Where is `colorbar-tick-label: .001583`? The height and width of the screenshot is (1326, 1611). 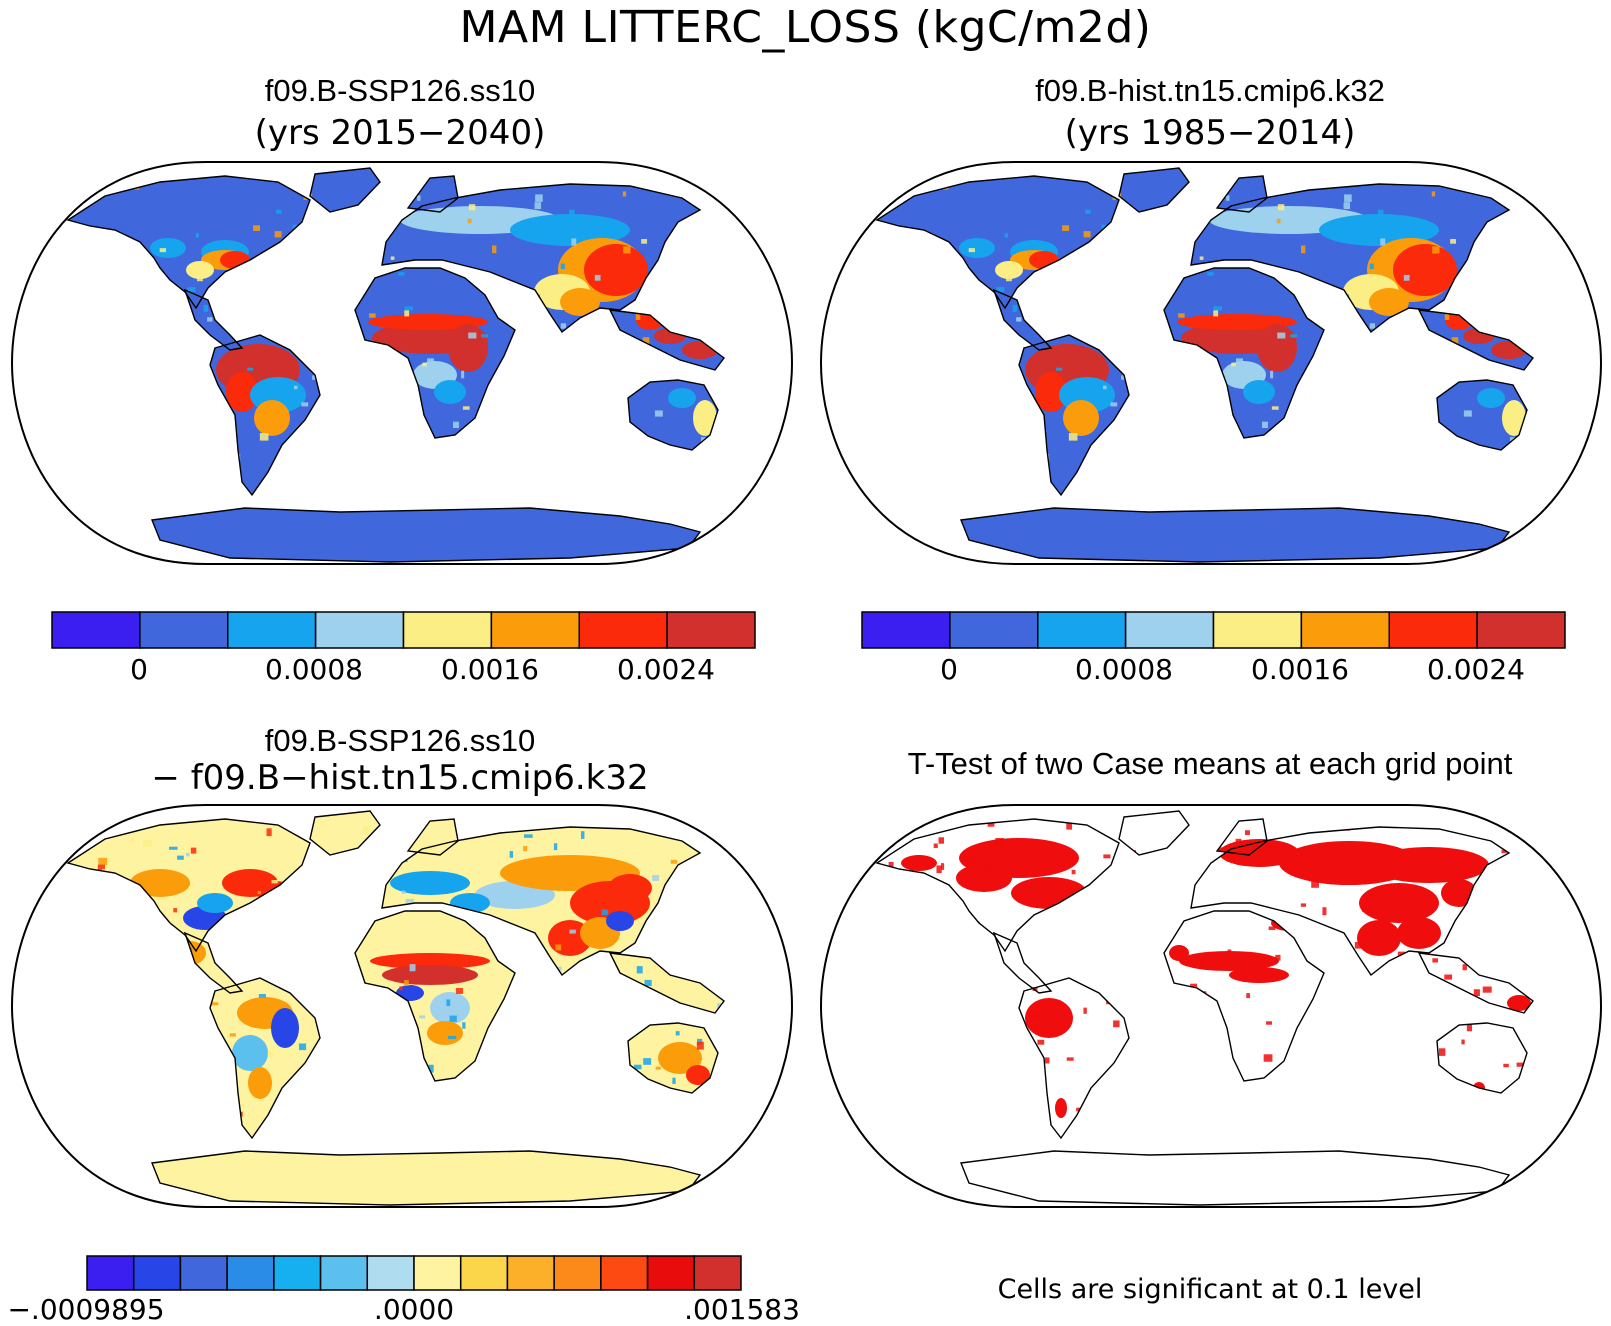 colorbar-tick-label: .001583 is located at coordinates (742, 1309).